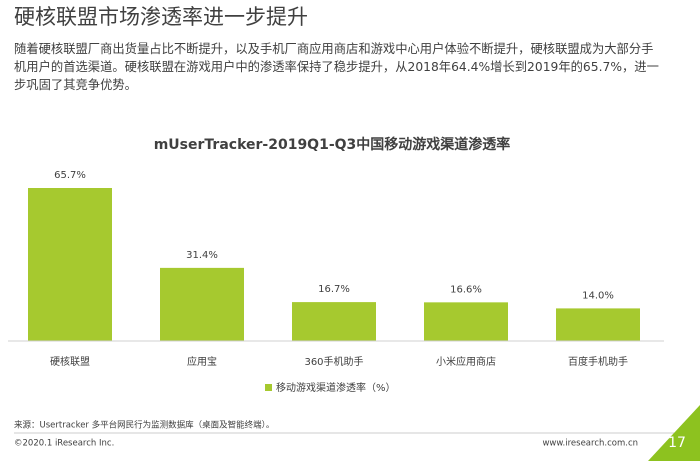 This screenshot has width=700, height=461. I want to click on chart-title: mUserTracker-2019Q1-Q3中国移动游戏渠道渗透率, so click(332, 144).